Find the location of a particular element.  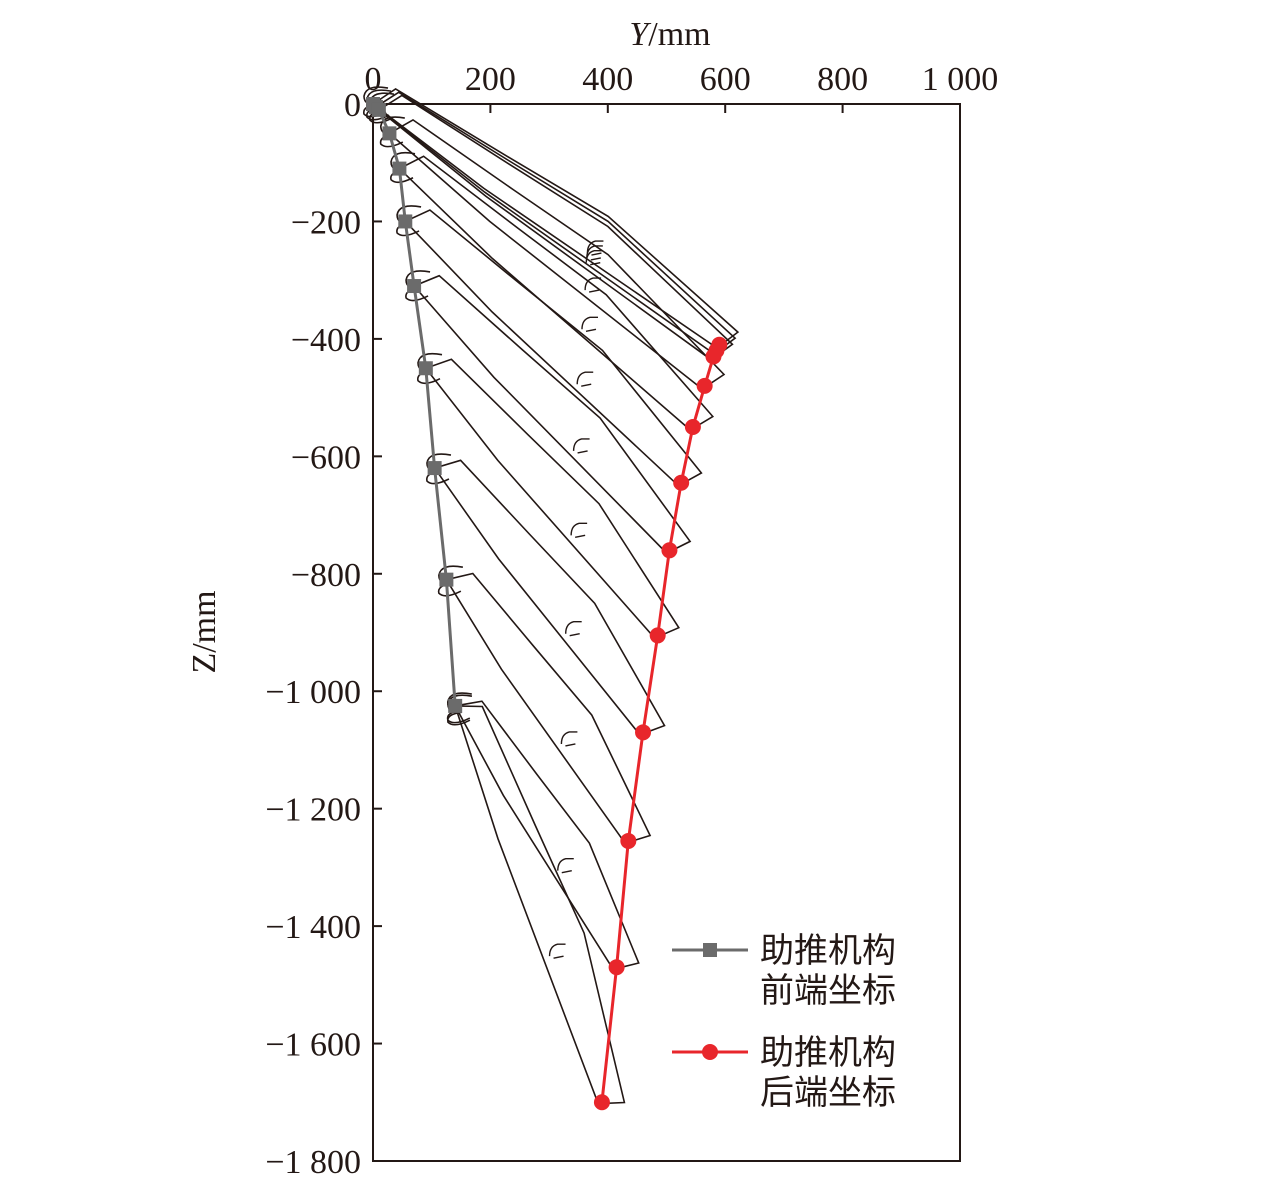

legend-label-1: 助推机构 is located at coordinates (828, 1053).